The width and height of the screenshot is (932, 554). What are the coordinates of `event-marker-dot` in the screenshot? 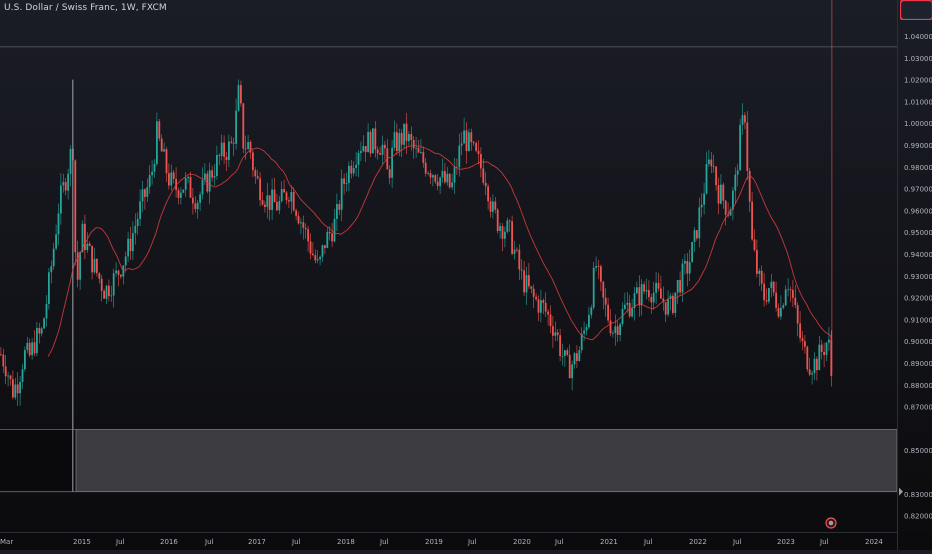 It's located at (831, 523).